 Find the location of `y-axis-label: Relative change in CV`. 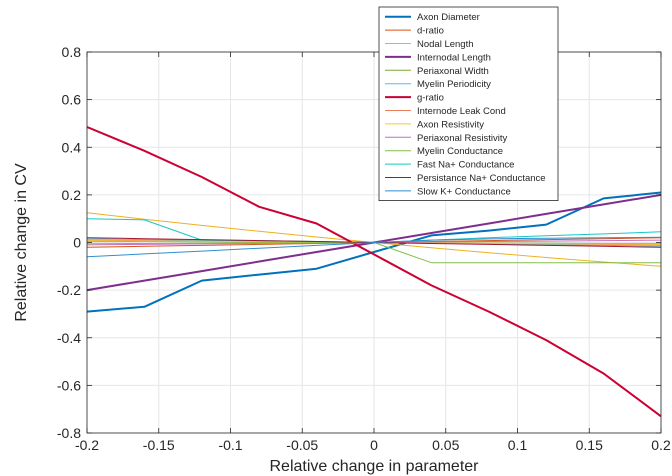

y-axis-label: Relative change in CV is located at coordinates (21, 242).